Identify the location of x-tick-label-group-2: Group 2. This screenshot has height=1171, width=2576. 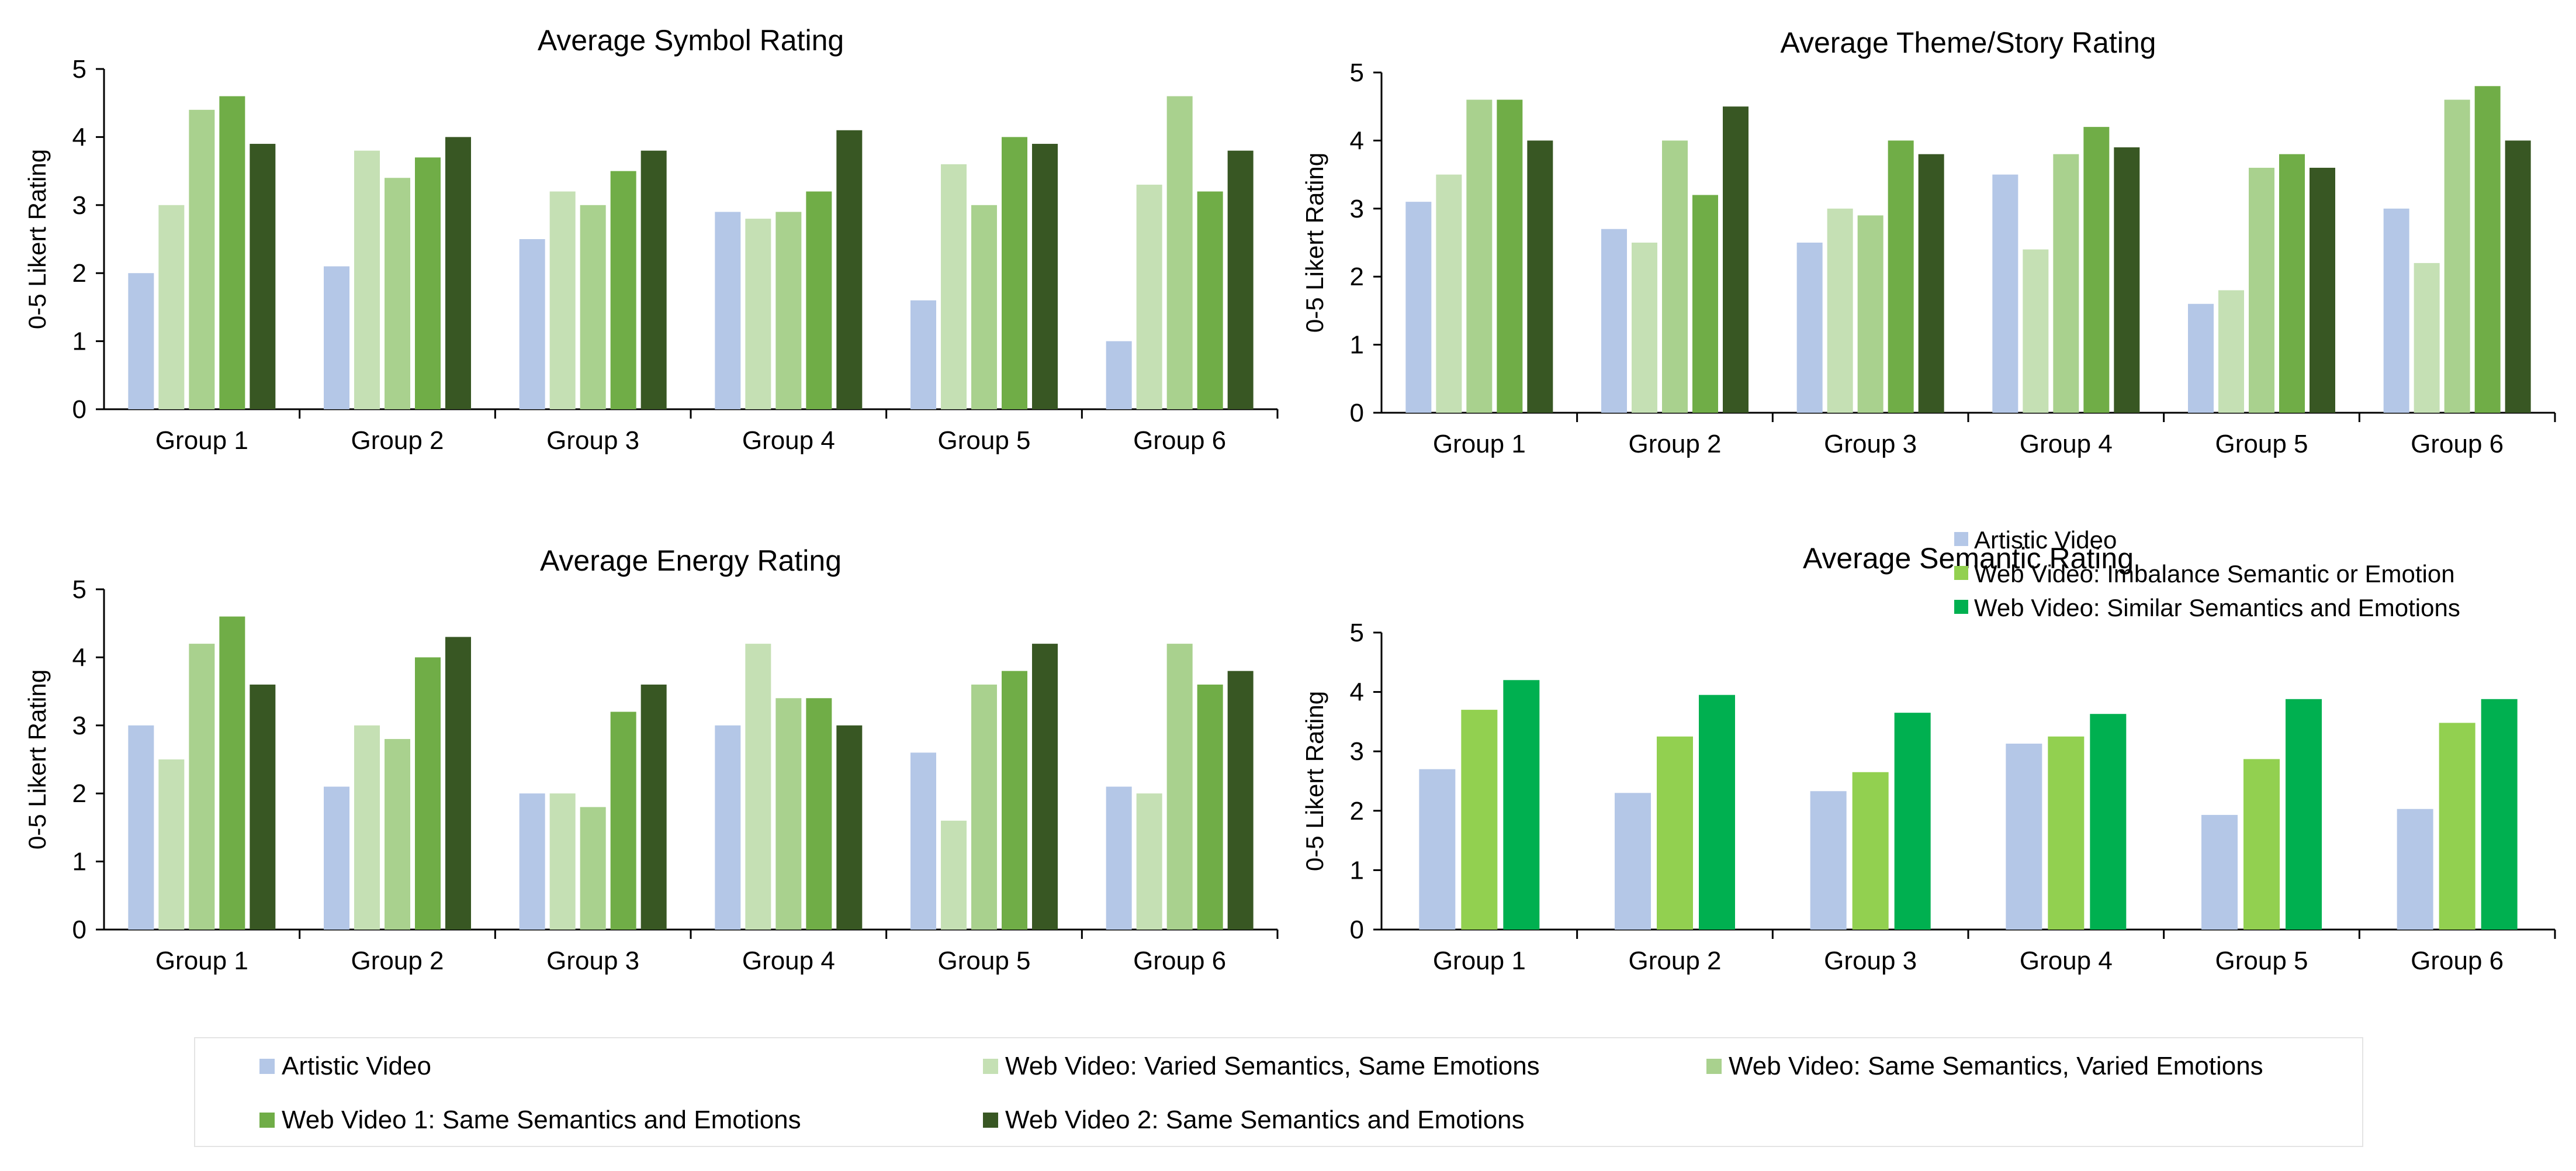
(398, 440).